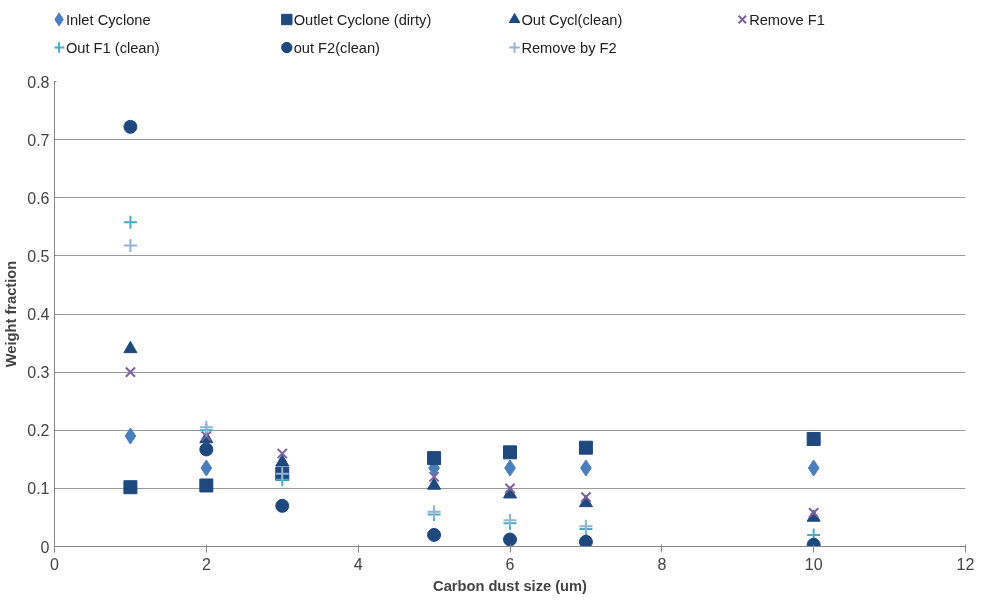 The width and height of the screenshot is (1004, 616). I want to click on y-tick-label: 0, so click(45, 547).